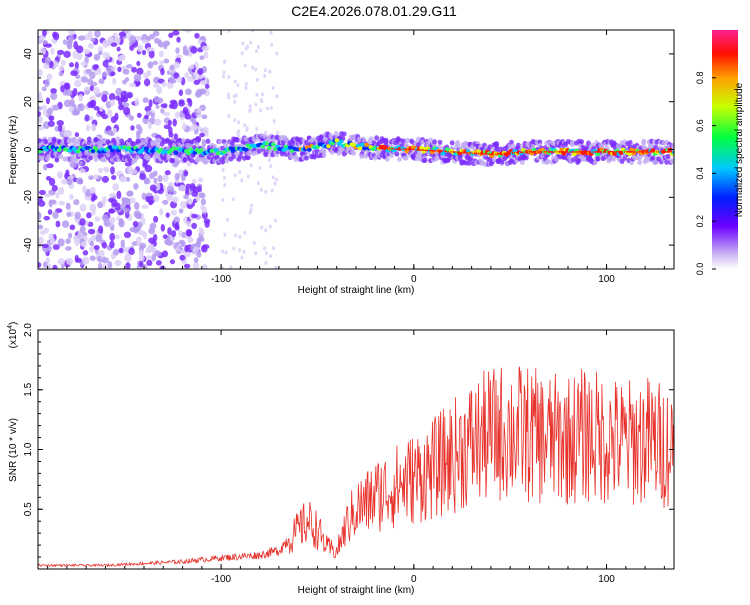 The width and height of the screenshot is (750, 605). What do you see at coordinates (28, 389) in the screenshot?
I see `snr-ytick-label: 1.5` at bounding box center [28, 389].